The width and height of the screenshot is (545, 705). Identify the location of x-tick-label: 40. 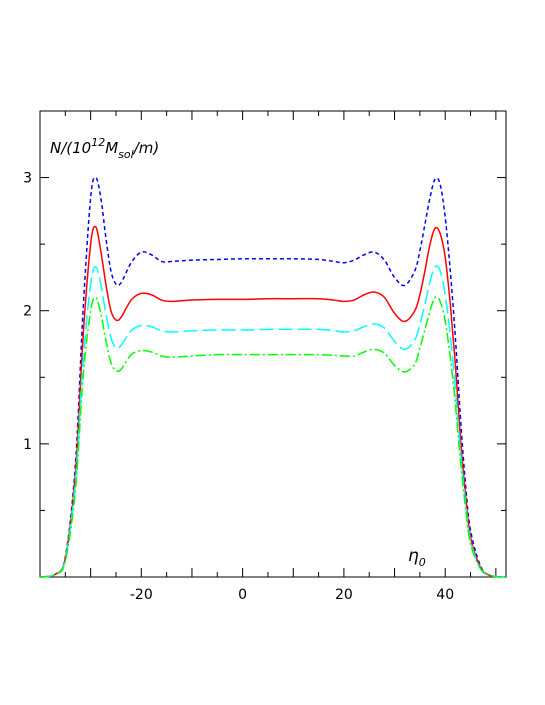
(445, 595).